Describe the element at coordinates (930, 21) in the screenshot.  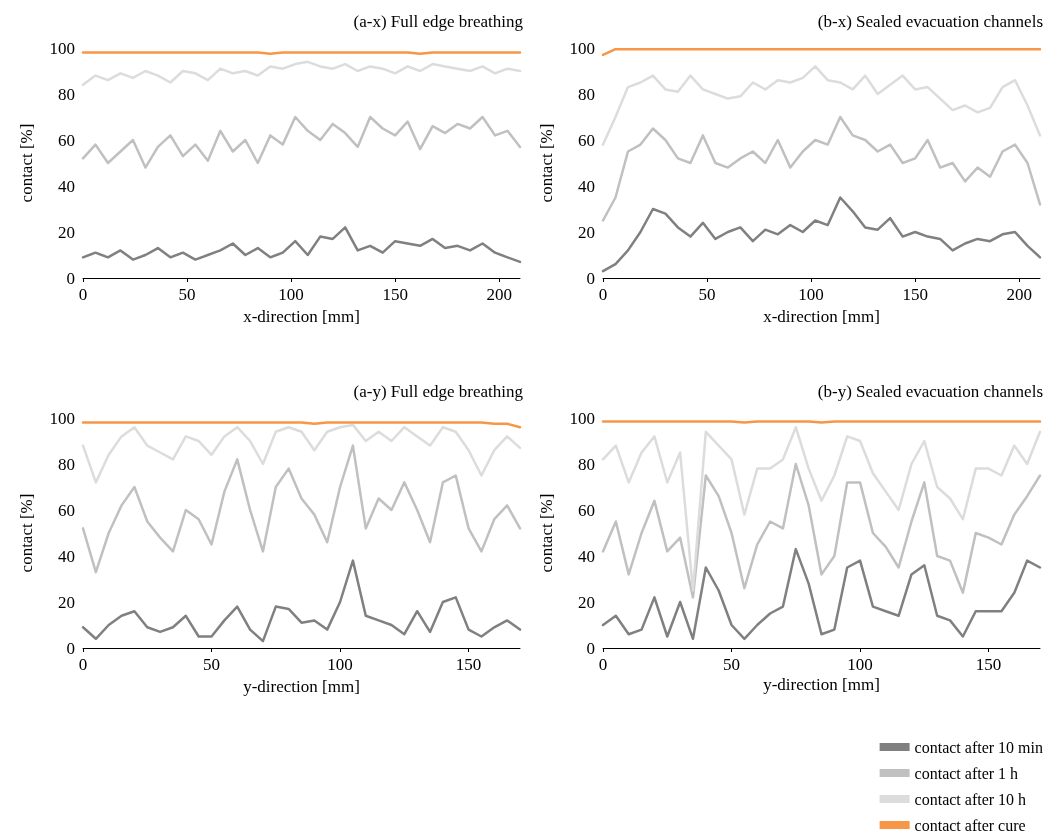
I see `chart-title: (b-x) Sealed evacuation channels` at that location.